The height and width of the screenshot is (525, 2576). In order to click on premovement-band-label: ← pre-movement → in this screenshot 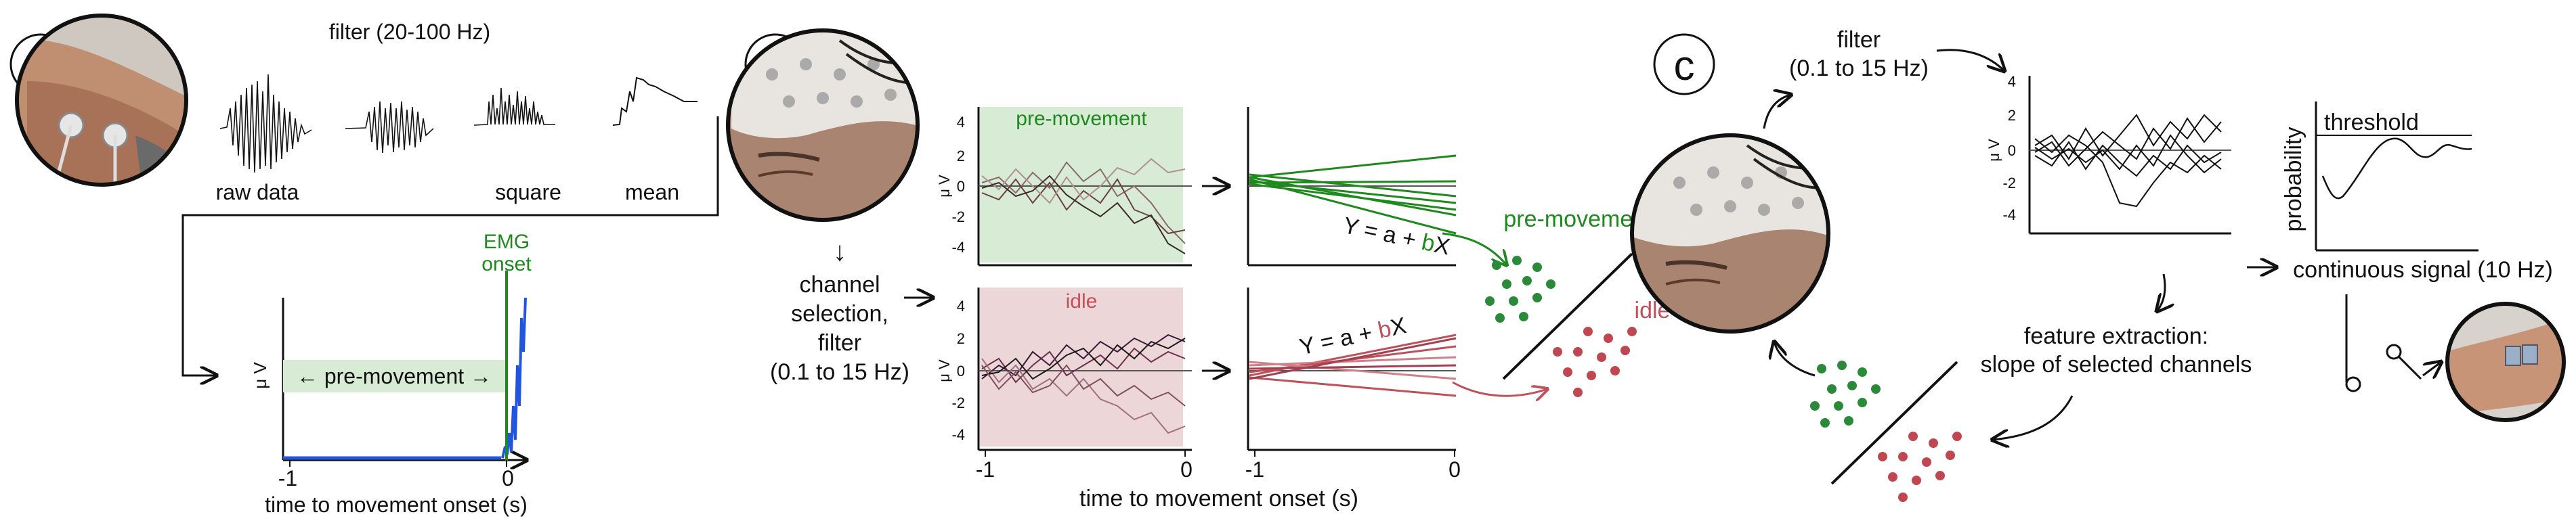, I will do `click(394, 376)`.